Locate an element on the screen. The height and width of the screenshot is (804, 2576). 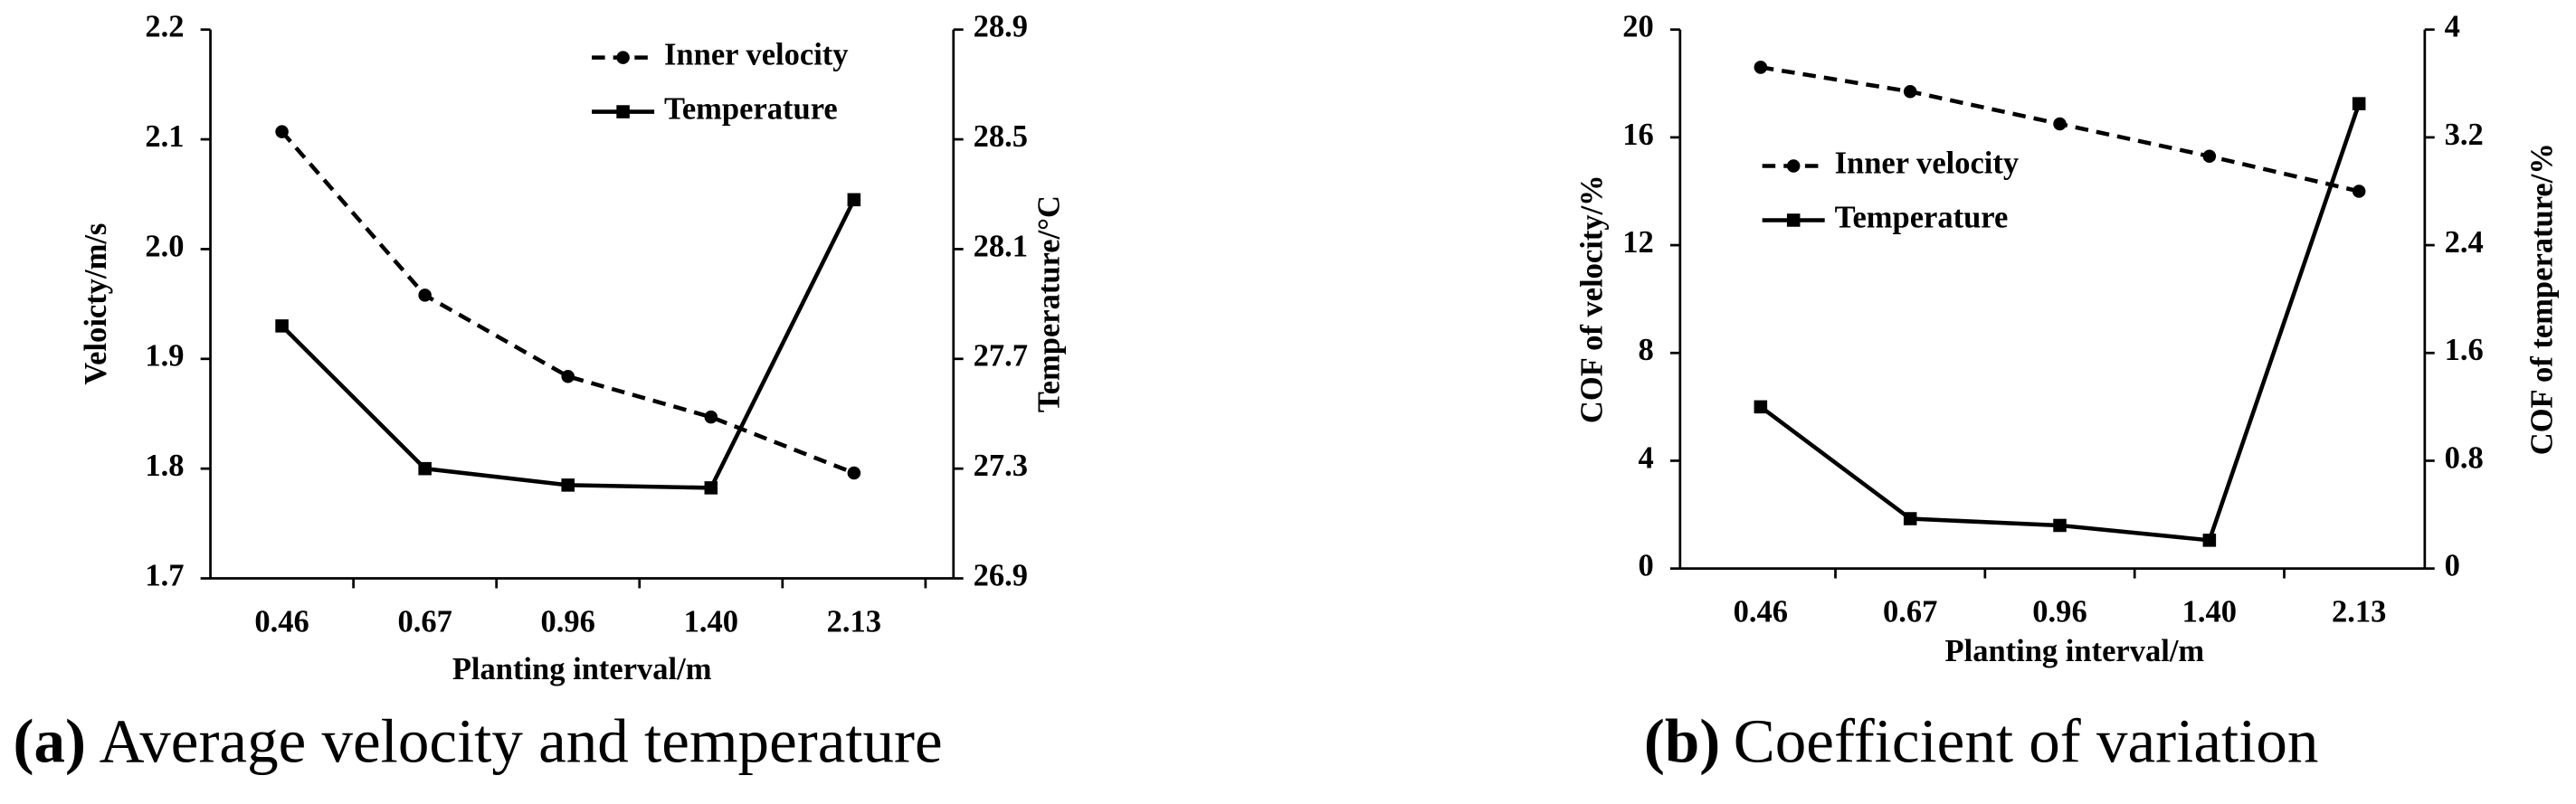
y-tick-label: 8 is located at coordinates (1645, 350).